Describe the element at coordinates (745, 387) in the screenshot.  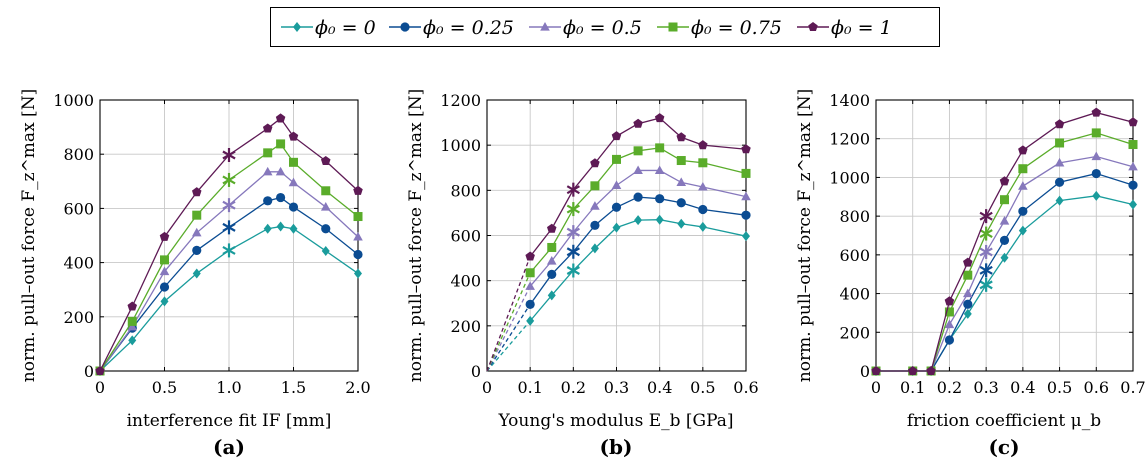
I see `x-tick-label: 0.6` at that location.